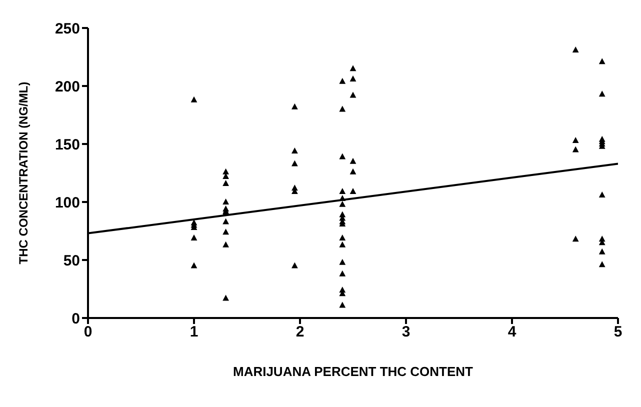  Describe the element at coordinates (67, 145) in the screenshot. I see `y-tick-label: 150` at that location.